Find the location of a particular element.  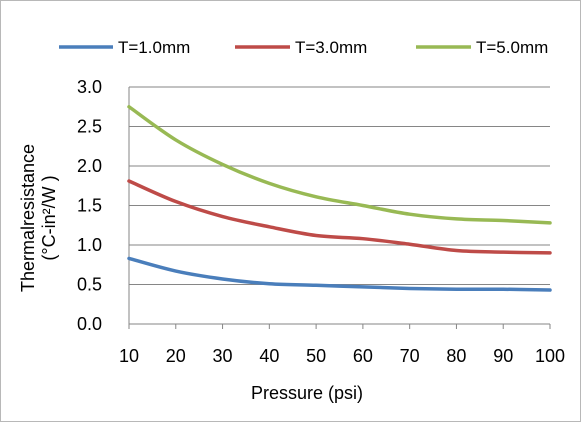

y-tick-label: 2.5 is located at coordinates (89, 127).